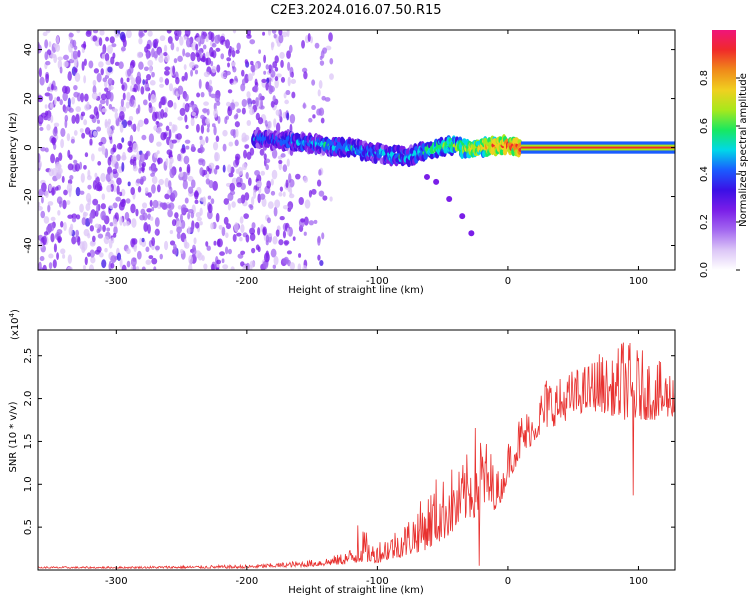 The height and width of the screenshot is (604, 750). I want to click on heatmap-signal-cell, so click(348, 154).